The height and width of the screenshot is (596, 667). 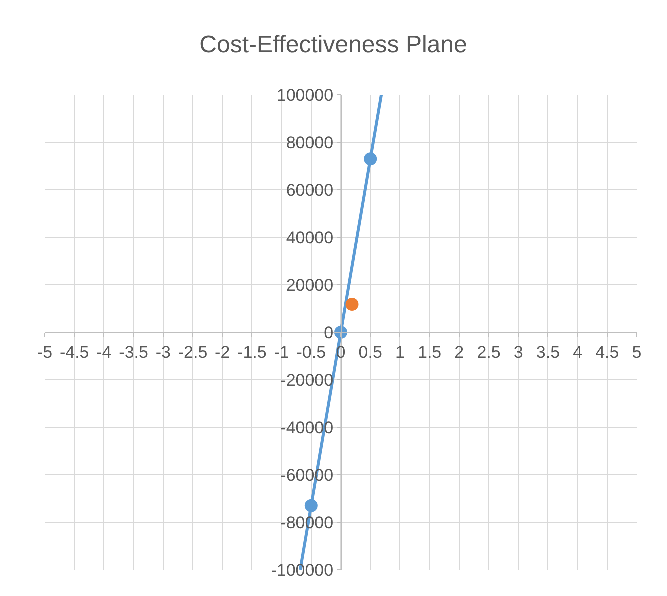 What do you see at coordinates (608, 352) in the screenshot?
I see `x-tick-label: 4.5` at bounding box center [608, 352].